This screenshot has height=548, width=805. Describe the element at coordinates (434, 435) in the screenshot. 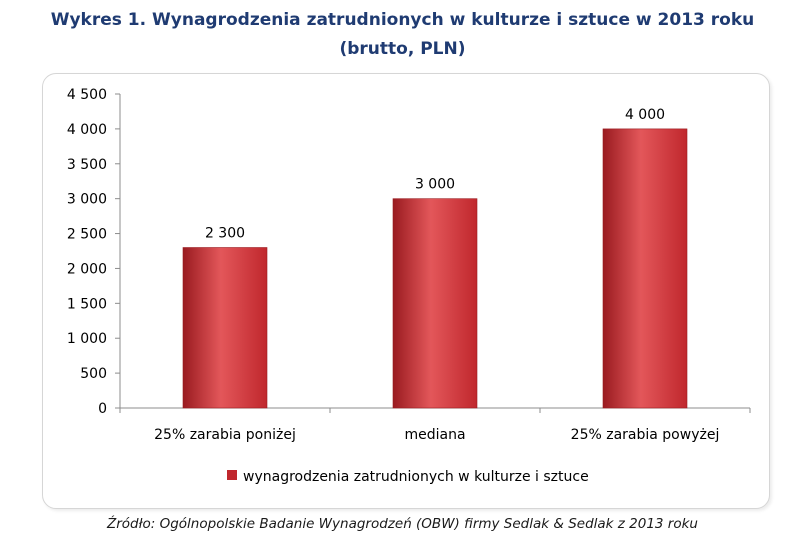

I see `category-label: mediana` at that location.